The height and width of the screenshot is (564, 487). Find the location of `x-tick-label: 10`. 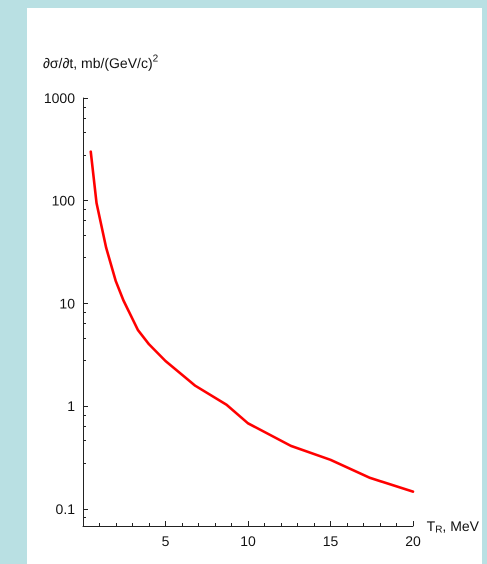

x-tick-label: 10 is located at coordinates (248, 541).